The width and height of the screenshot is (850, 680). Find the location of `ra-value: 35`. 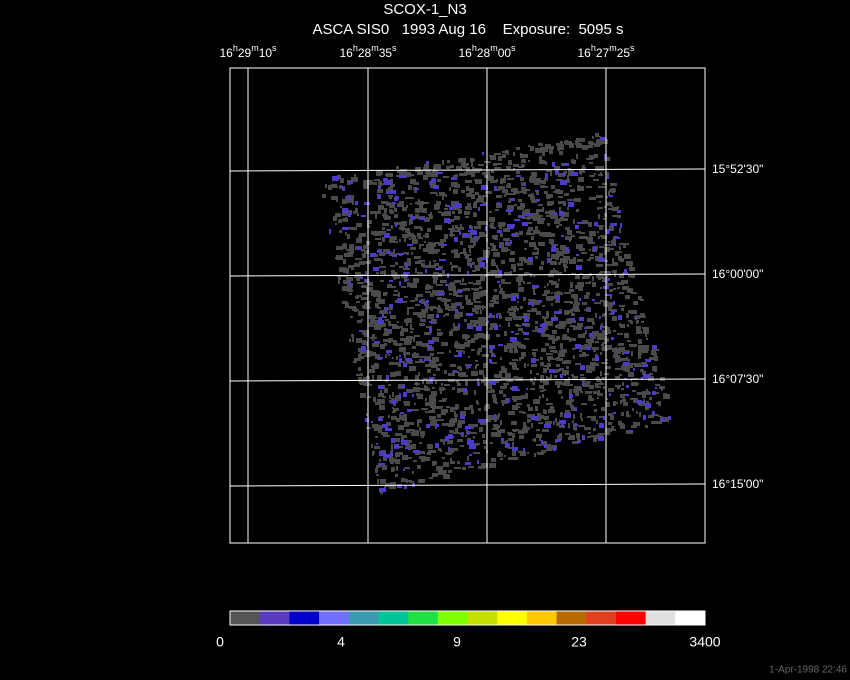

ra-value: 35 is located at coordinates (386, 53).